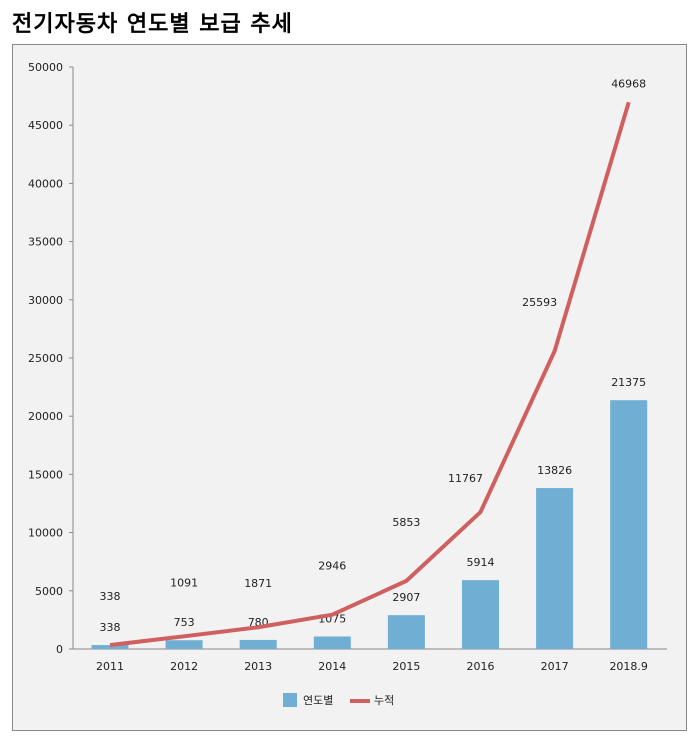  I want to click on x-tick-label: 2017, so click(555, 666).